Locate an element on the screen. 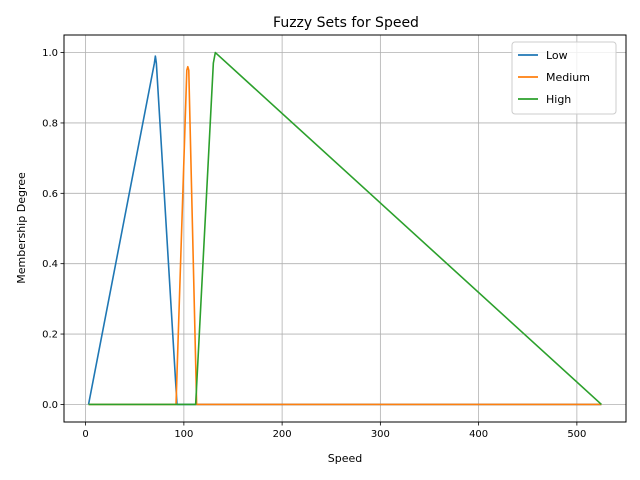 Image resolution: width=640 pixels, height=480 pixels. x-axis-label: Speed is located at coordinates (345, 458).